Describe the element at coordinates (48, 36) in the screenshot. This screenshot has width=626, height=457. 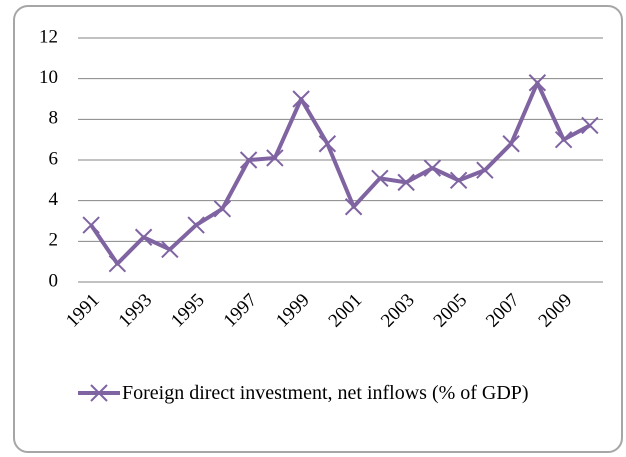
I see `y-tick-label: 12` at that location.